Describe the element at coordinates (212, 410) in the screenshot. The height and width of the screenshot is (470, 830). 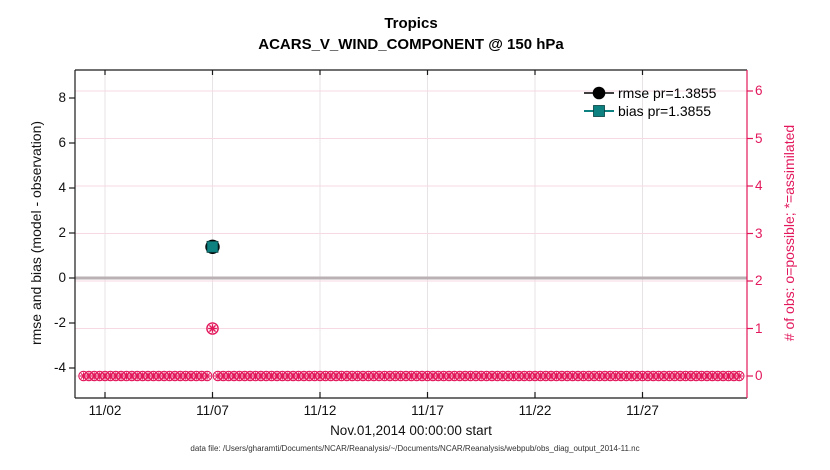
I see `x-tick-label: 11/07` at that location.